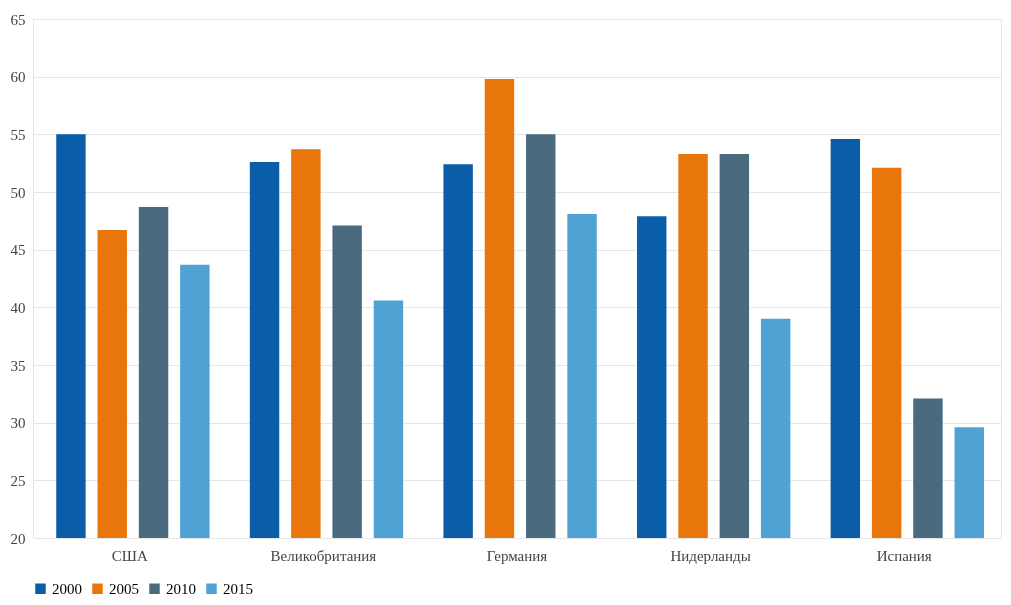  What do you see at coordinates (517, 555) in the screenshot?
I see `x-tick-label: Германия` at bounding box center [517, 555].